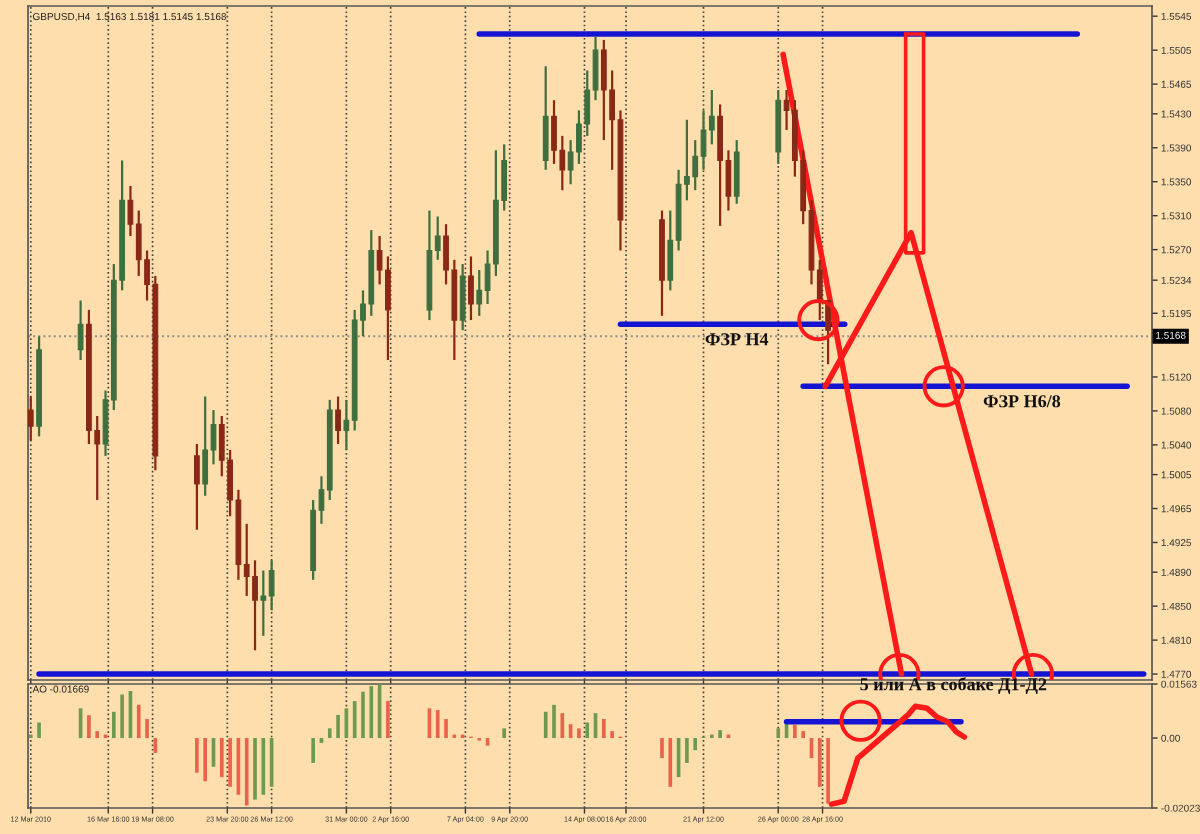 The image size is (1200, 834). What do you see at coordinates (737, 339) in the screenshot?
I see `annotation: ФЗР Н4` at bounding box center [737, 339].